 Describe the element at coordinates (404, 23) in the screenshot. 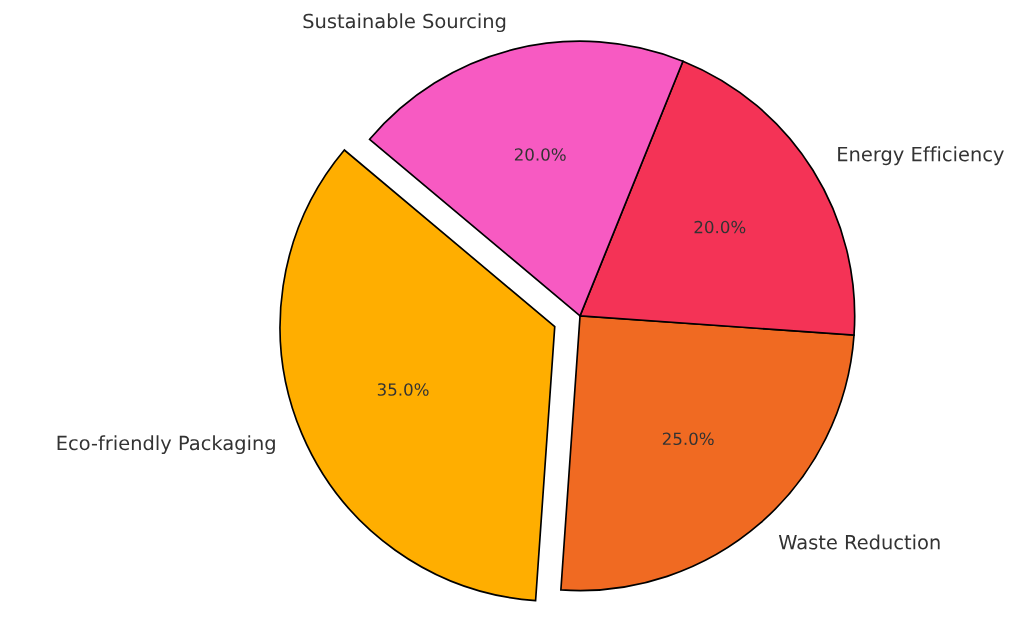

I see `slice-label: Sustainable Sourcing` at that location.